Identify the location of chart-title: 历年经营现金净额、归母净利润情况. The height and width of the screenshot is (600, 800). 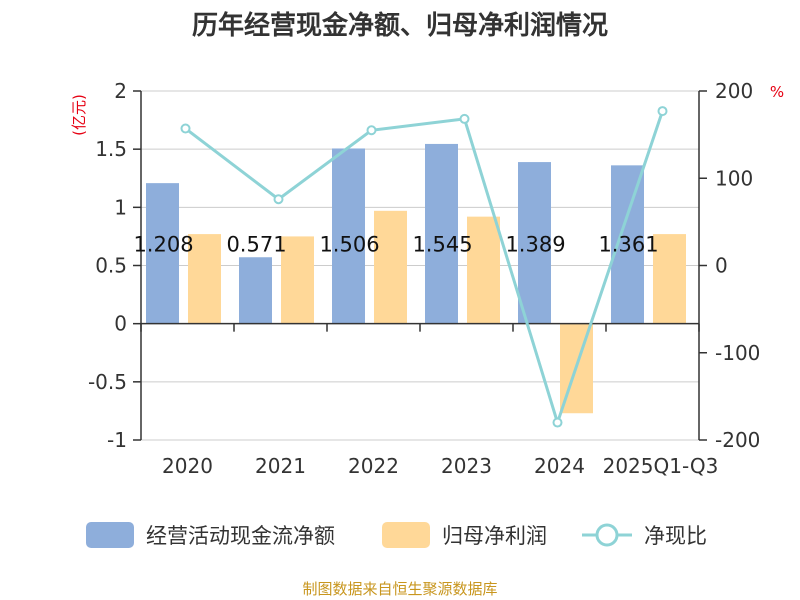
(400, 25).